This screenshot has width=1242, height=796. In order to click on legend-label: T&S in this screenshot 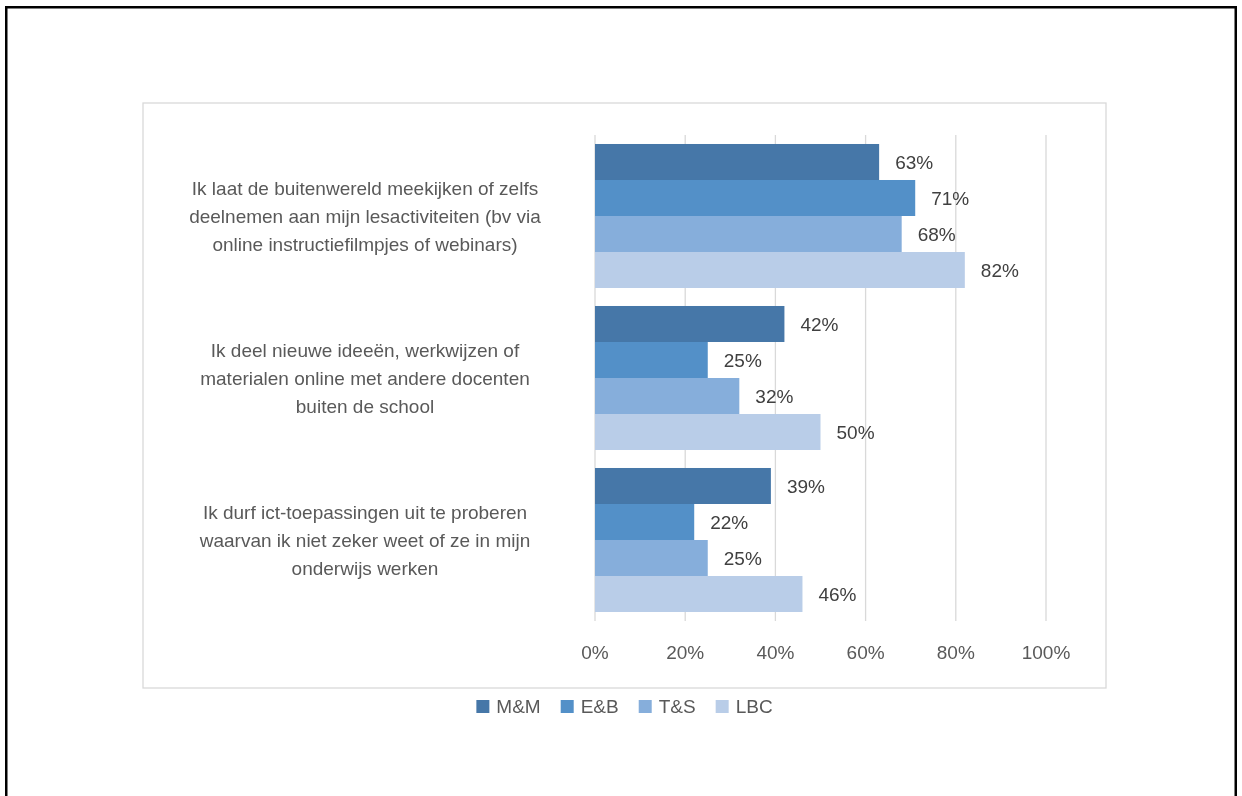, I will do `click(677, 706)`.